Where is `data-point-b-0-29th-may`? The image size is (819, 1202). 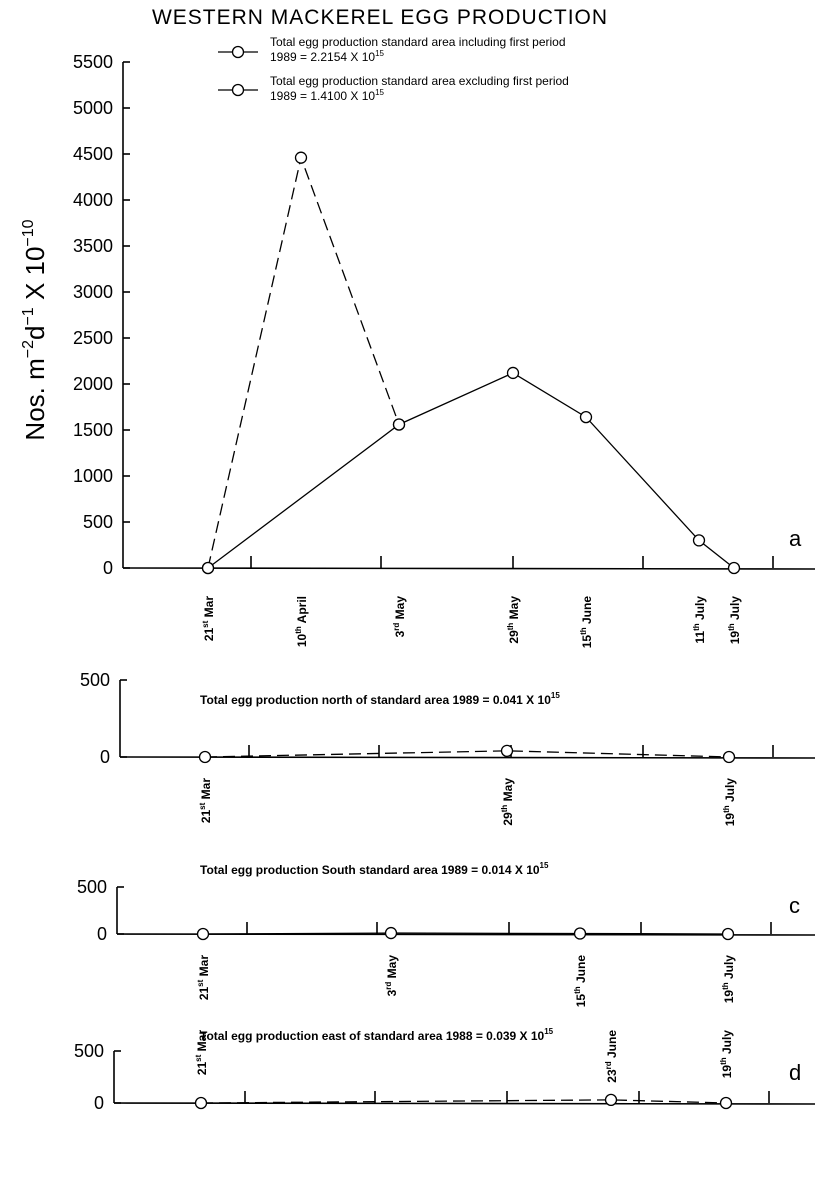
data-point-b-0-29th-may is located at coordinates (507, 750).